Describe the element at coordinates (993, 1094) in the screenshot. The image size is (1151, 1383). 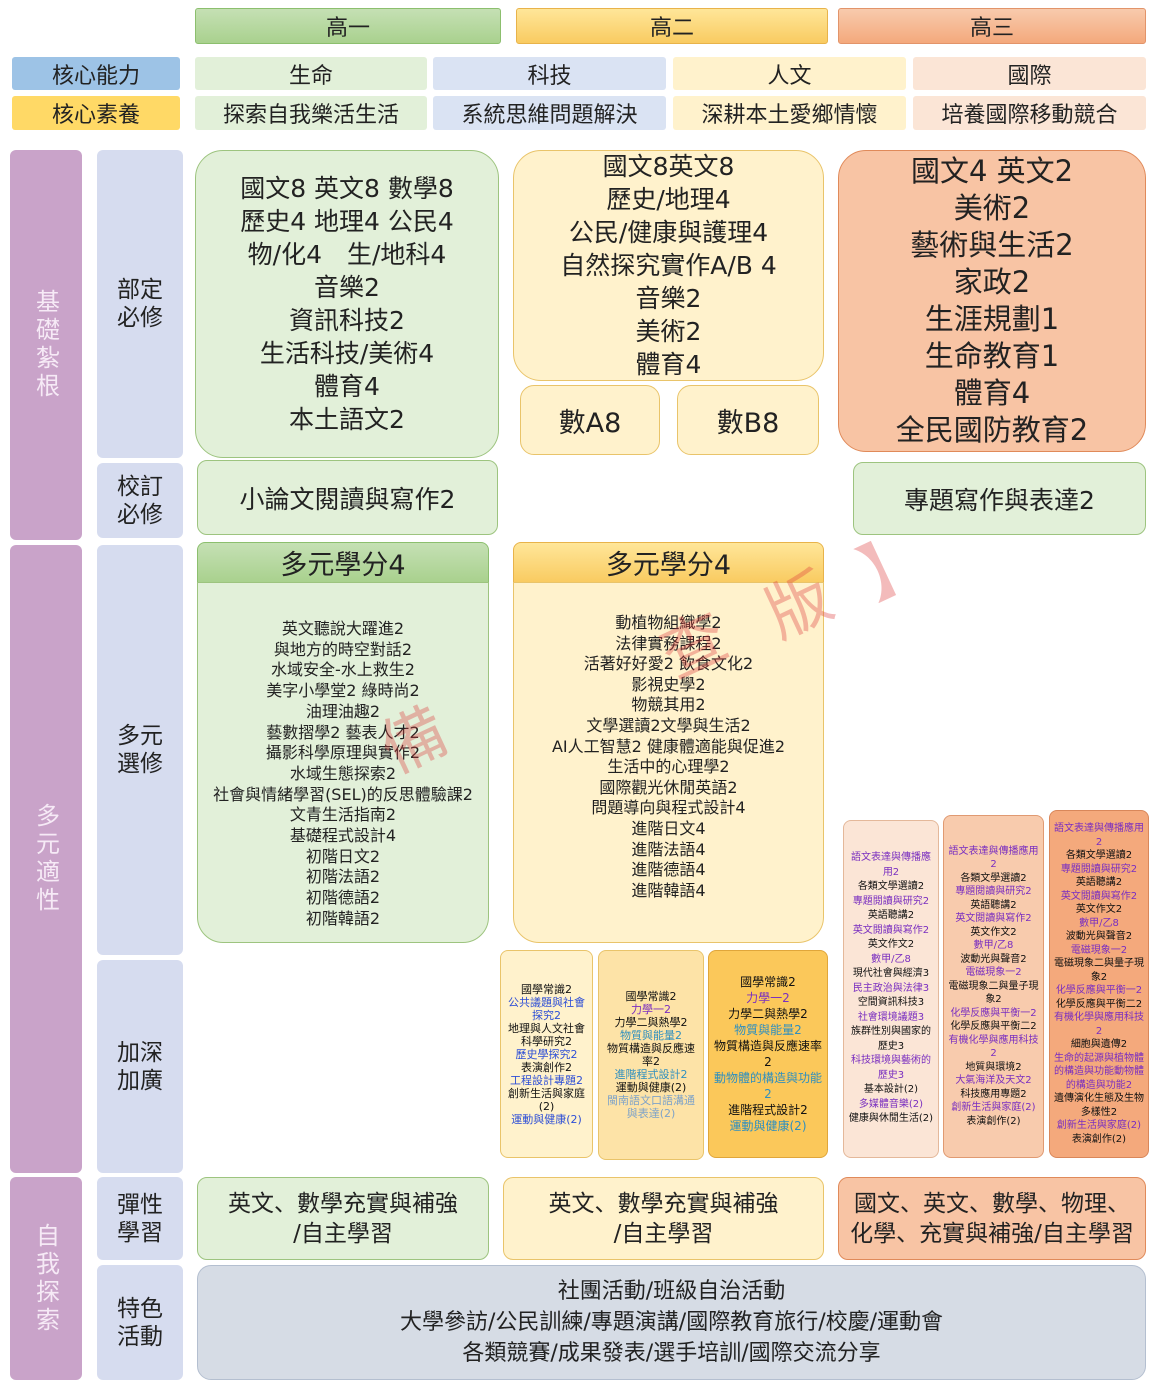
I see `text-line: 科技應用專題2` at that location.